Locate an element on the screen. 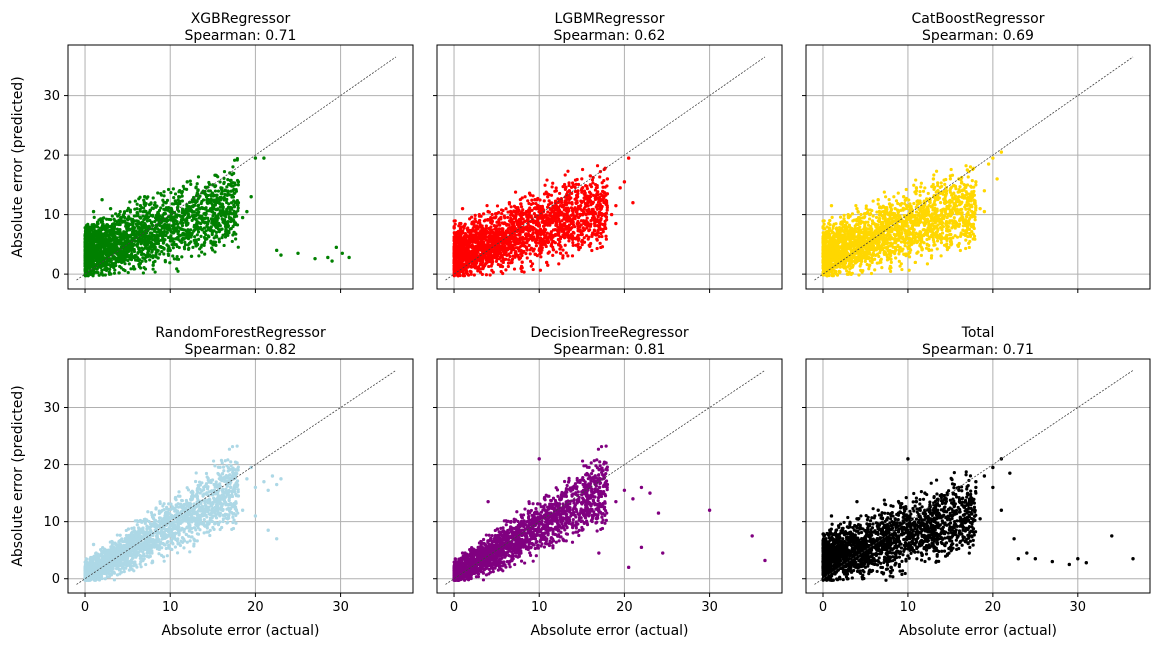  subplot-title: XGBRegressor is located at coordinates (241, 19).